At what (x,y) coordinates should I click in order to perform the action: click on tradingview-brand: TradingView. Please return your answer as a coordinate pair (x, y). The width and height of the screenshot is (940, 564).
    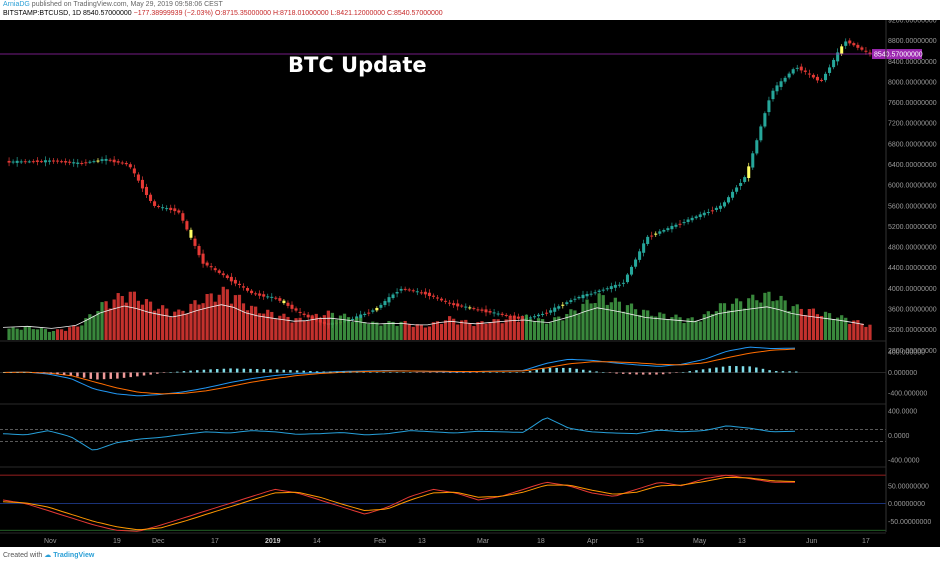
    Looking at the image, I should click on (74, 555).